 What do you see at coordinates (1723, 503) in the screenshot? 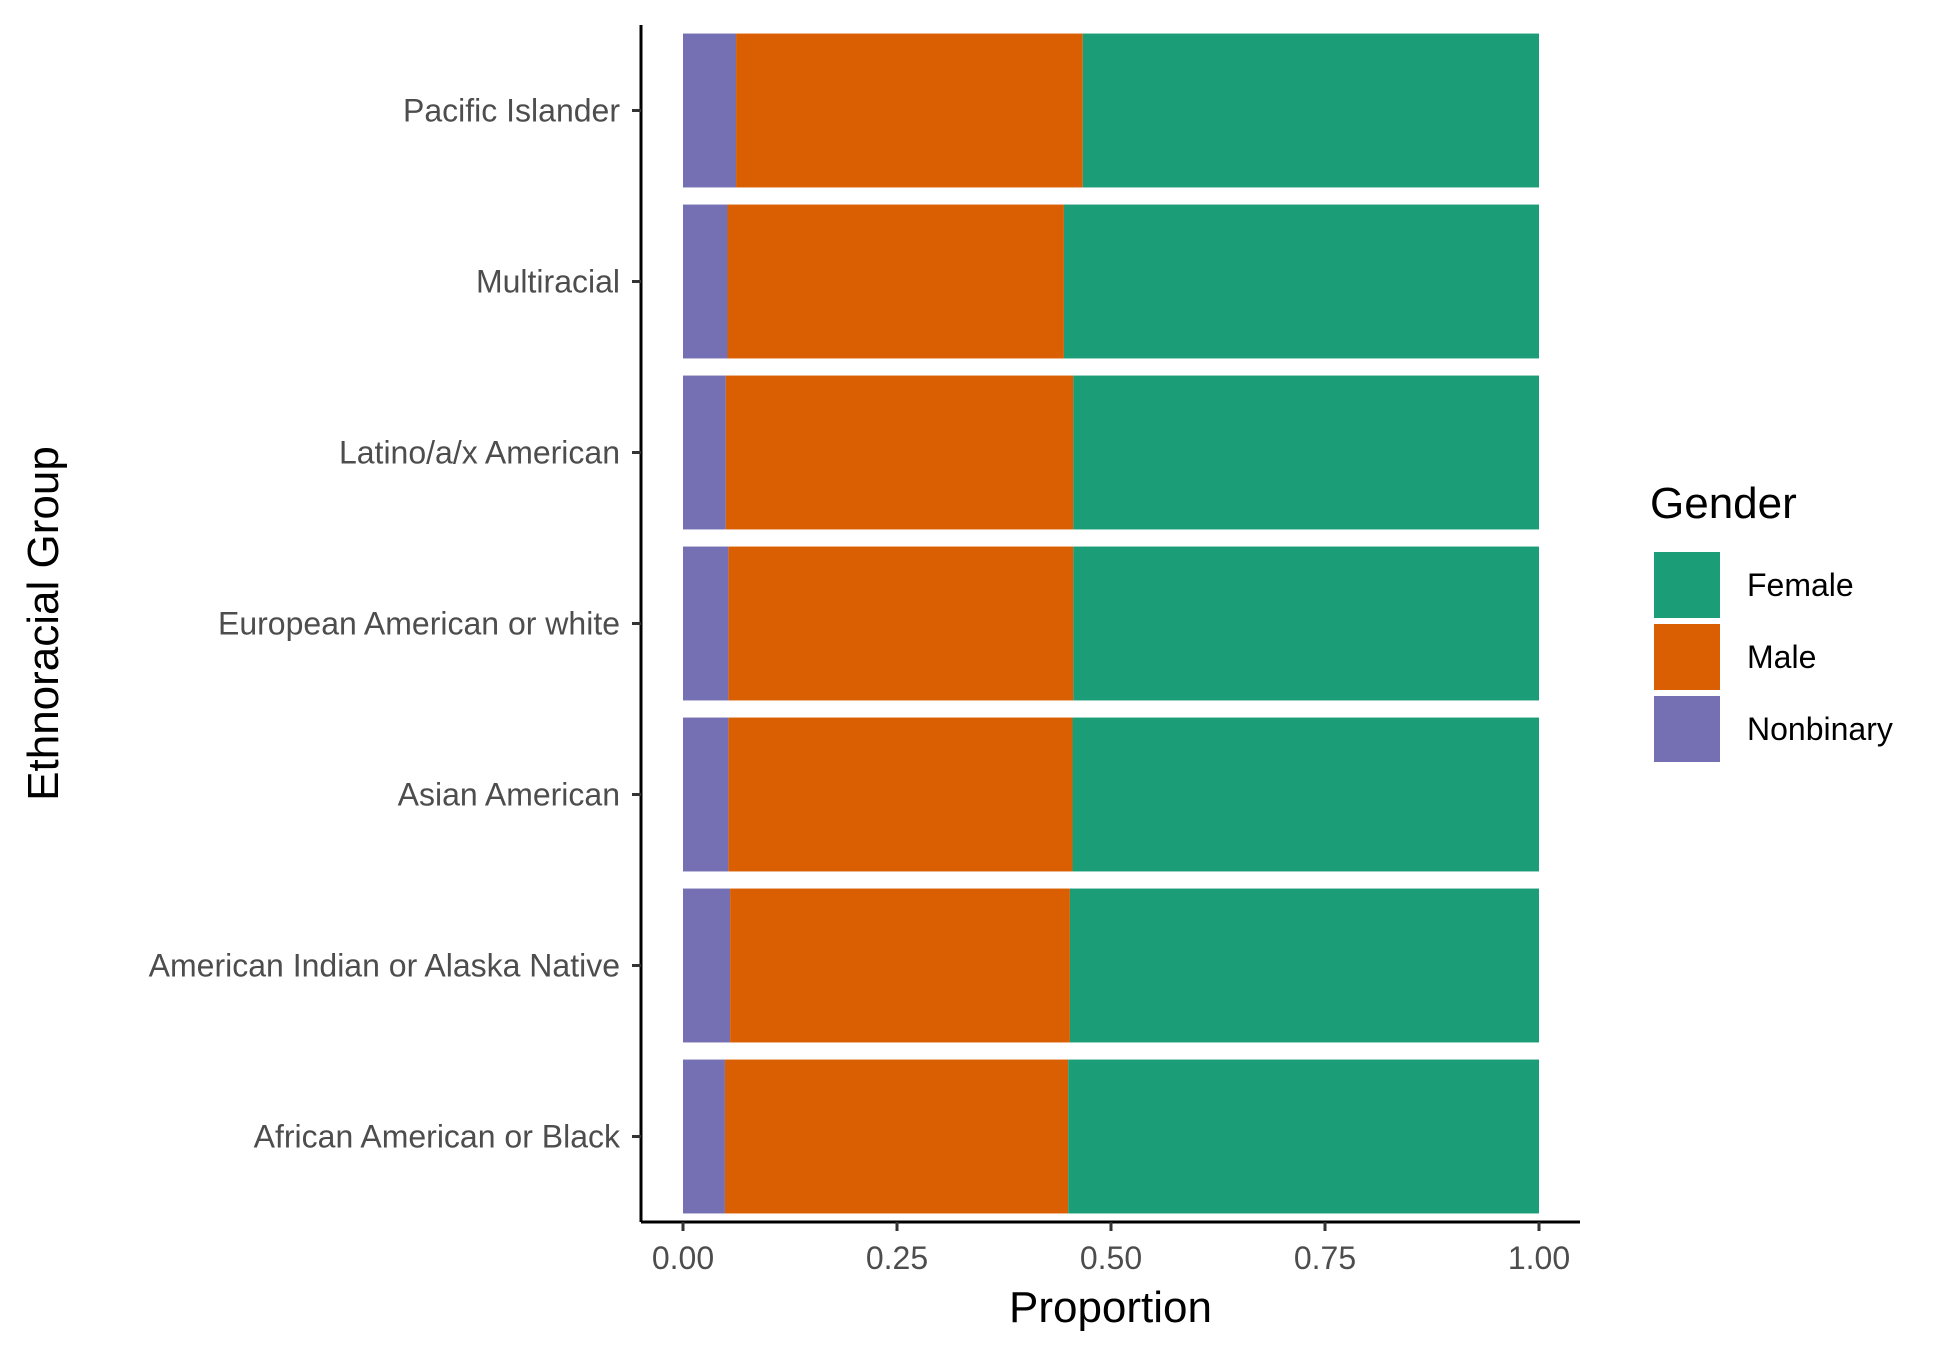
I see `legend-title: Gender` at bounding box center [1723, 503].